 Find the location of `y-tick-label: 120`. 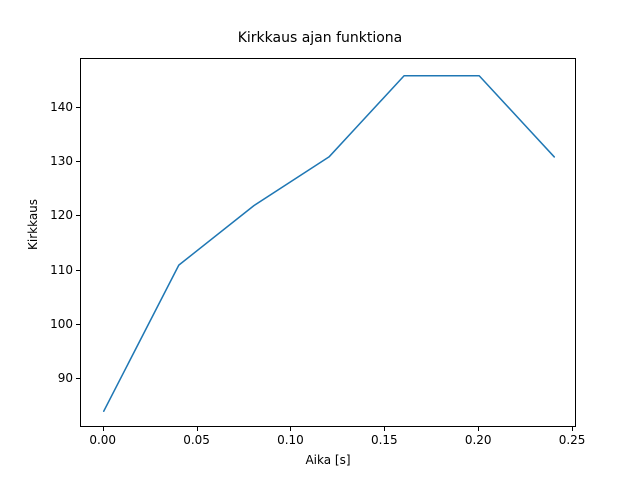

y-tick-label: 120 is located at coordinates (61, 215).